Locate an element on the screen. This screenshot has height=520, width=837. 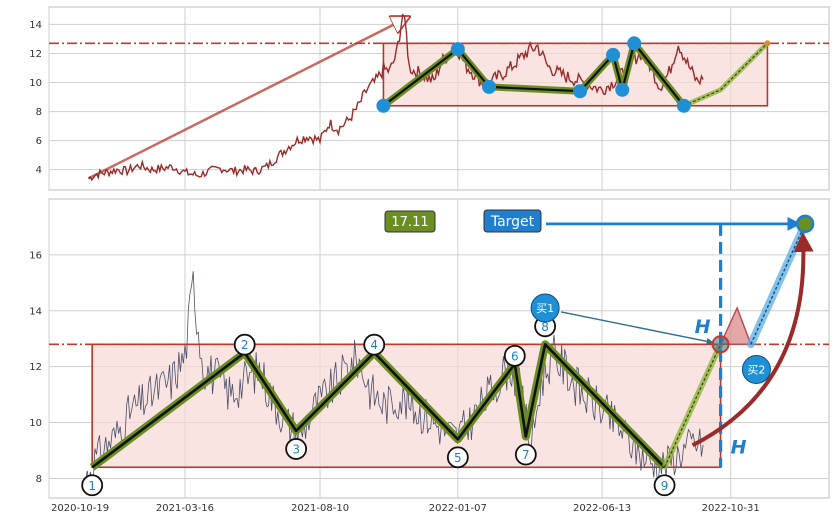
target-marker is located at coordinates (805, 224).